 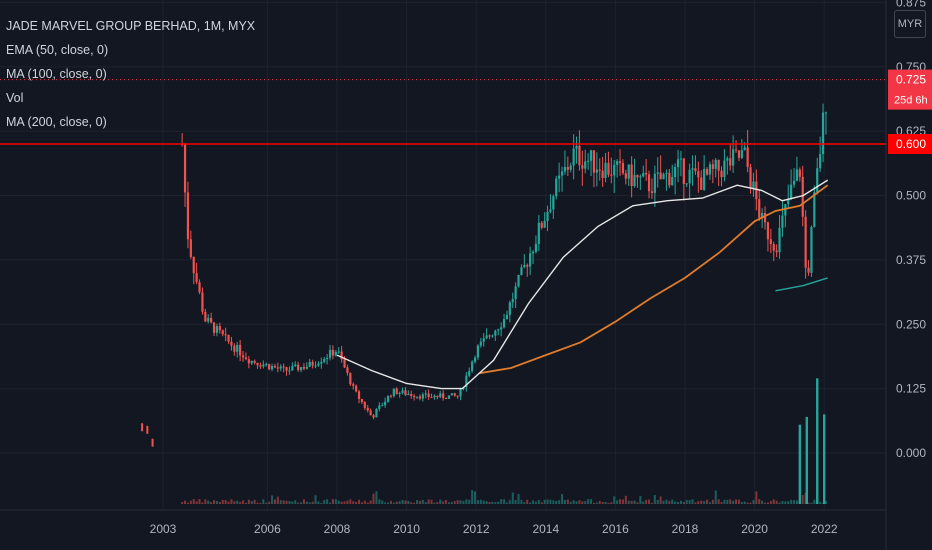 What do you see at coordinates (494, 529) in the screenshot?
I see `time-axis: 2003 2006 2008 2010 2012 2014 2016 2018 2020 2022` at bounding box center [494, 529].